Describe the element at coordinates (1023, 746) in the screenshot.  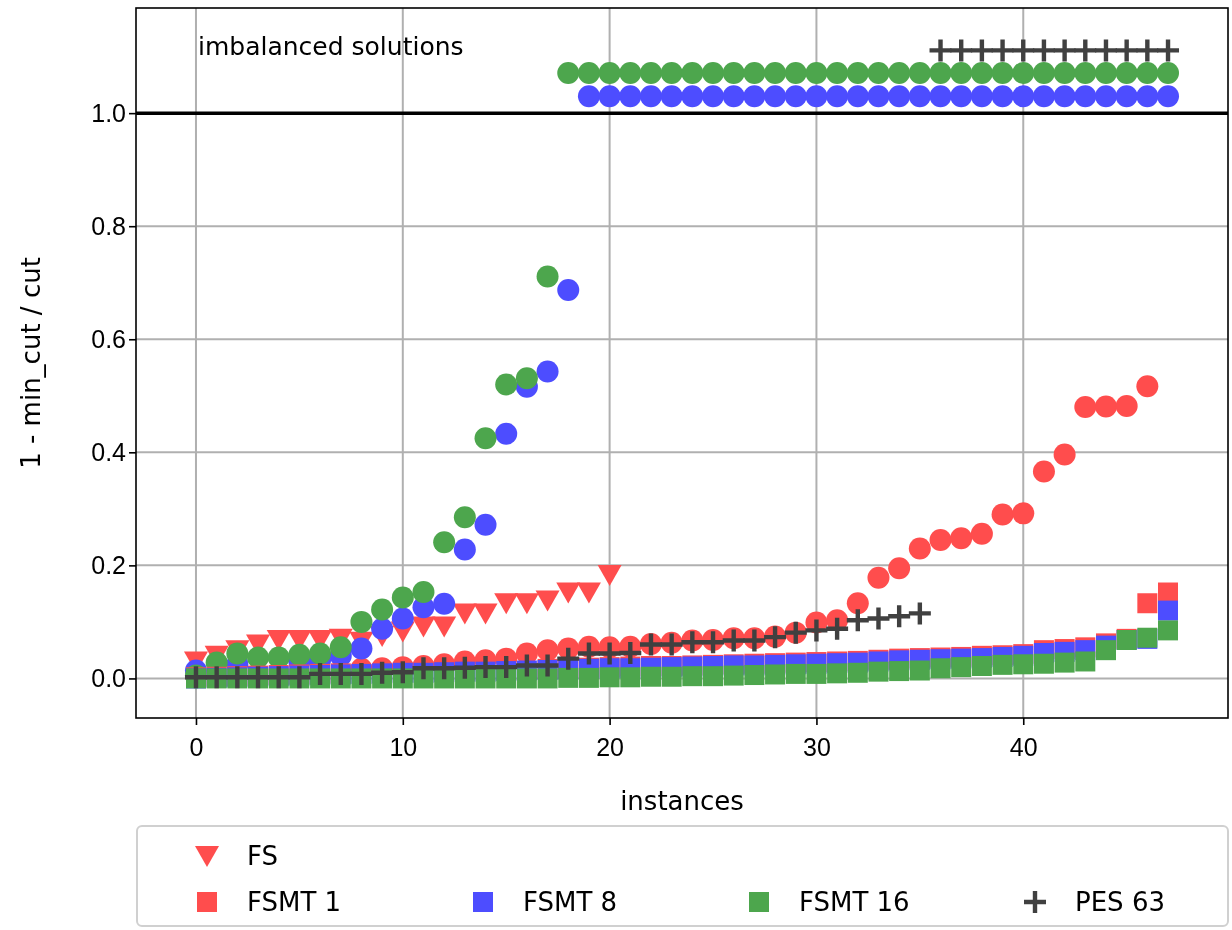
I see `x-tick-label: 40` at that location.